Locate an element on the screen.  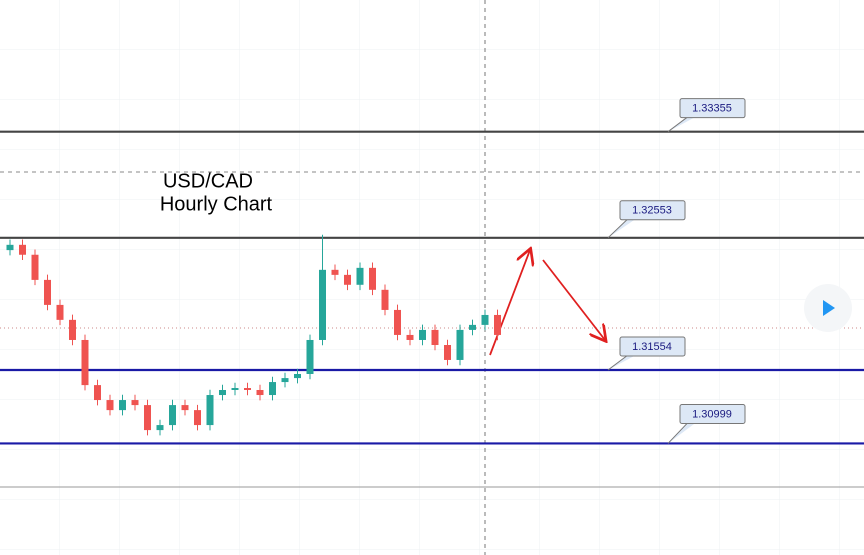
arrow-down is located at coordinates (573, 299).